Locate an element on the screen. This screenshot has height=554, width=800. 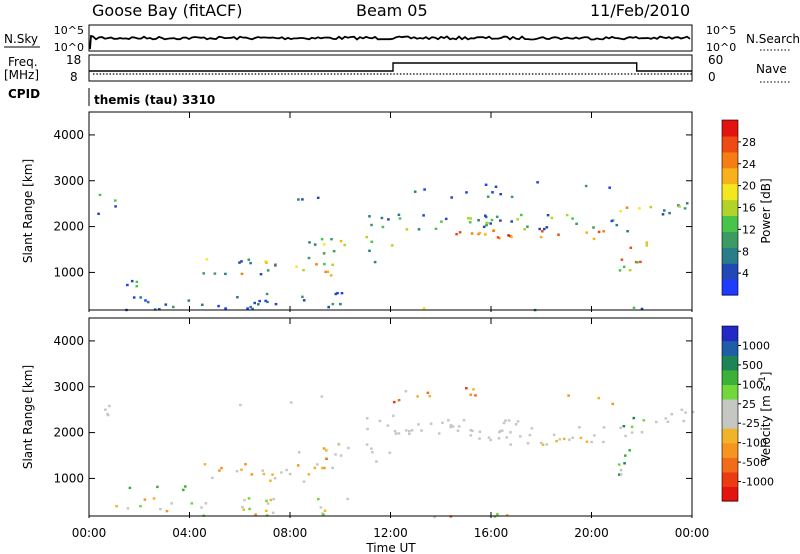
y-tick-label: 4000 is located at coordinates (68, 135).